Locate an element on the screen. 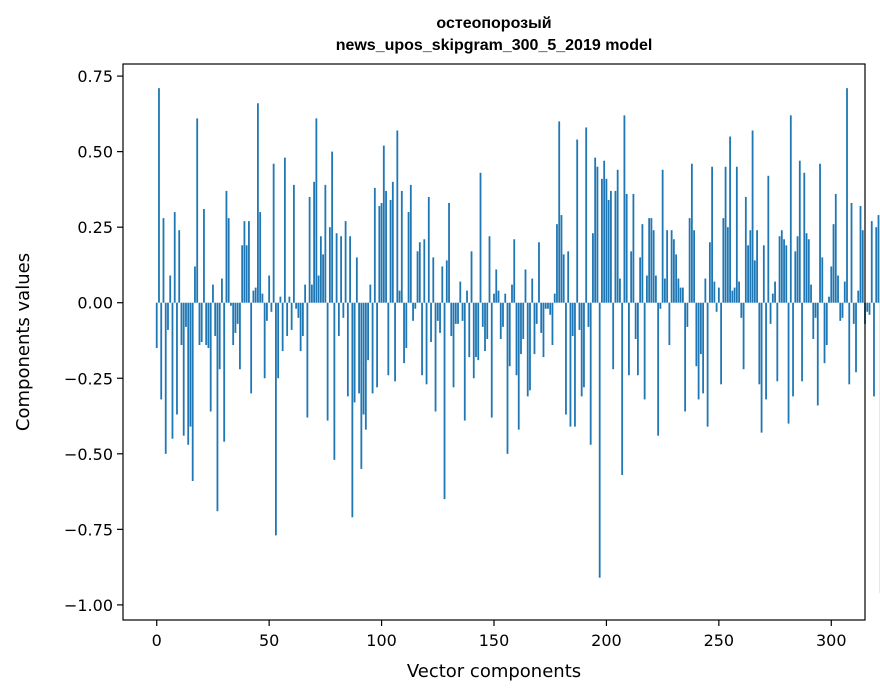 The width and height of the screenshot is (880, 696). x-axis: 0 50 100 150 200 250 300 is located at coordinates (499, 635).